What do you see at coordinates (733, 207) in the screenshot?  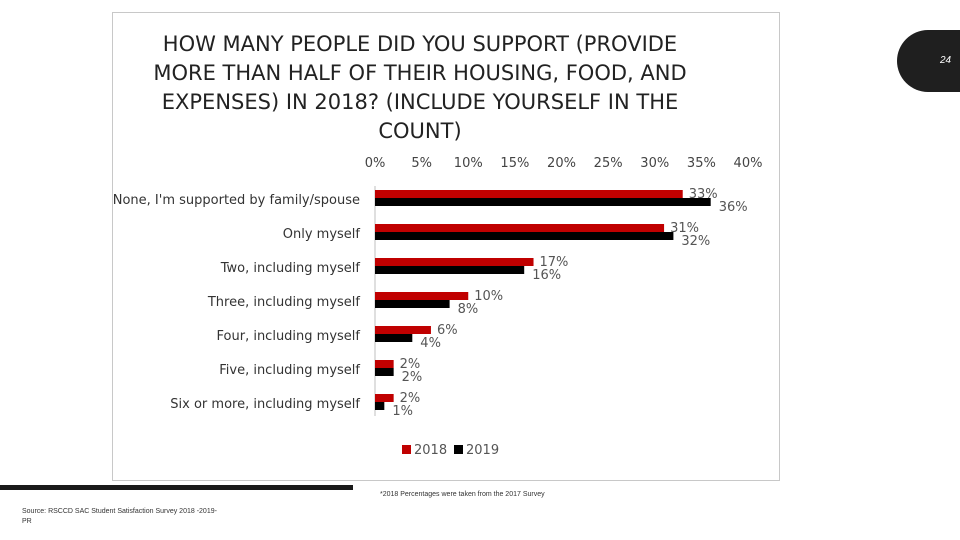 I see `data-label-2019: 36%` at bounding box center [733, 207].